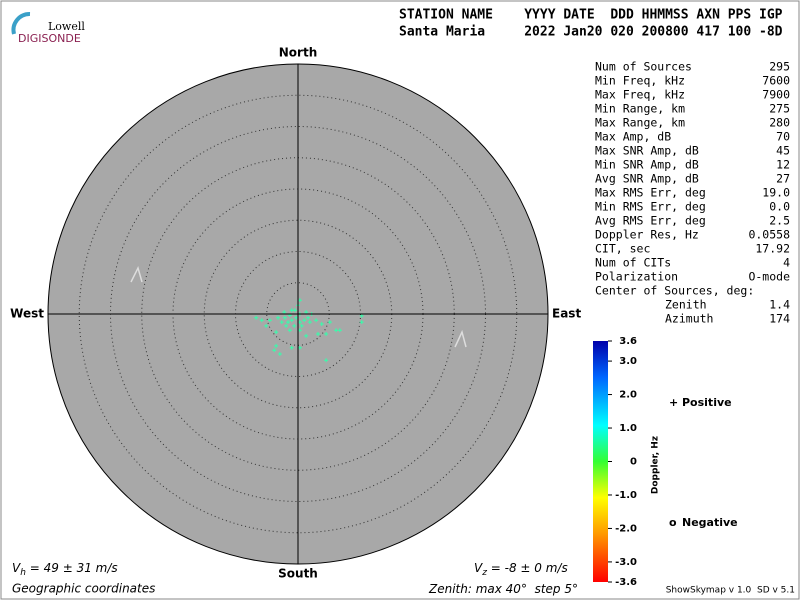  I want to click on colorbar-tick-label: 3.6, so click(628, 341).